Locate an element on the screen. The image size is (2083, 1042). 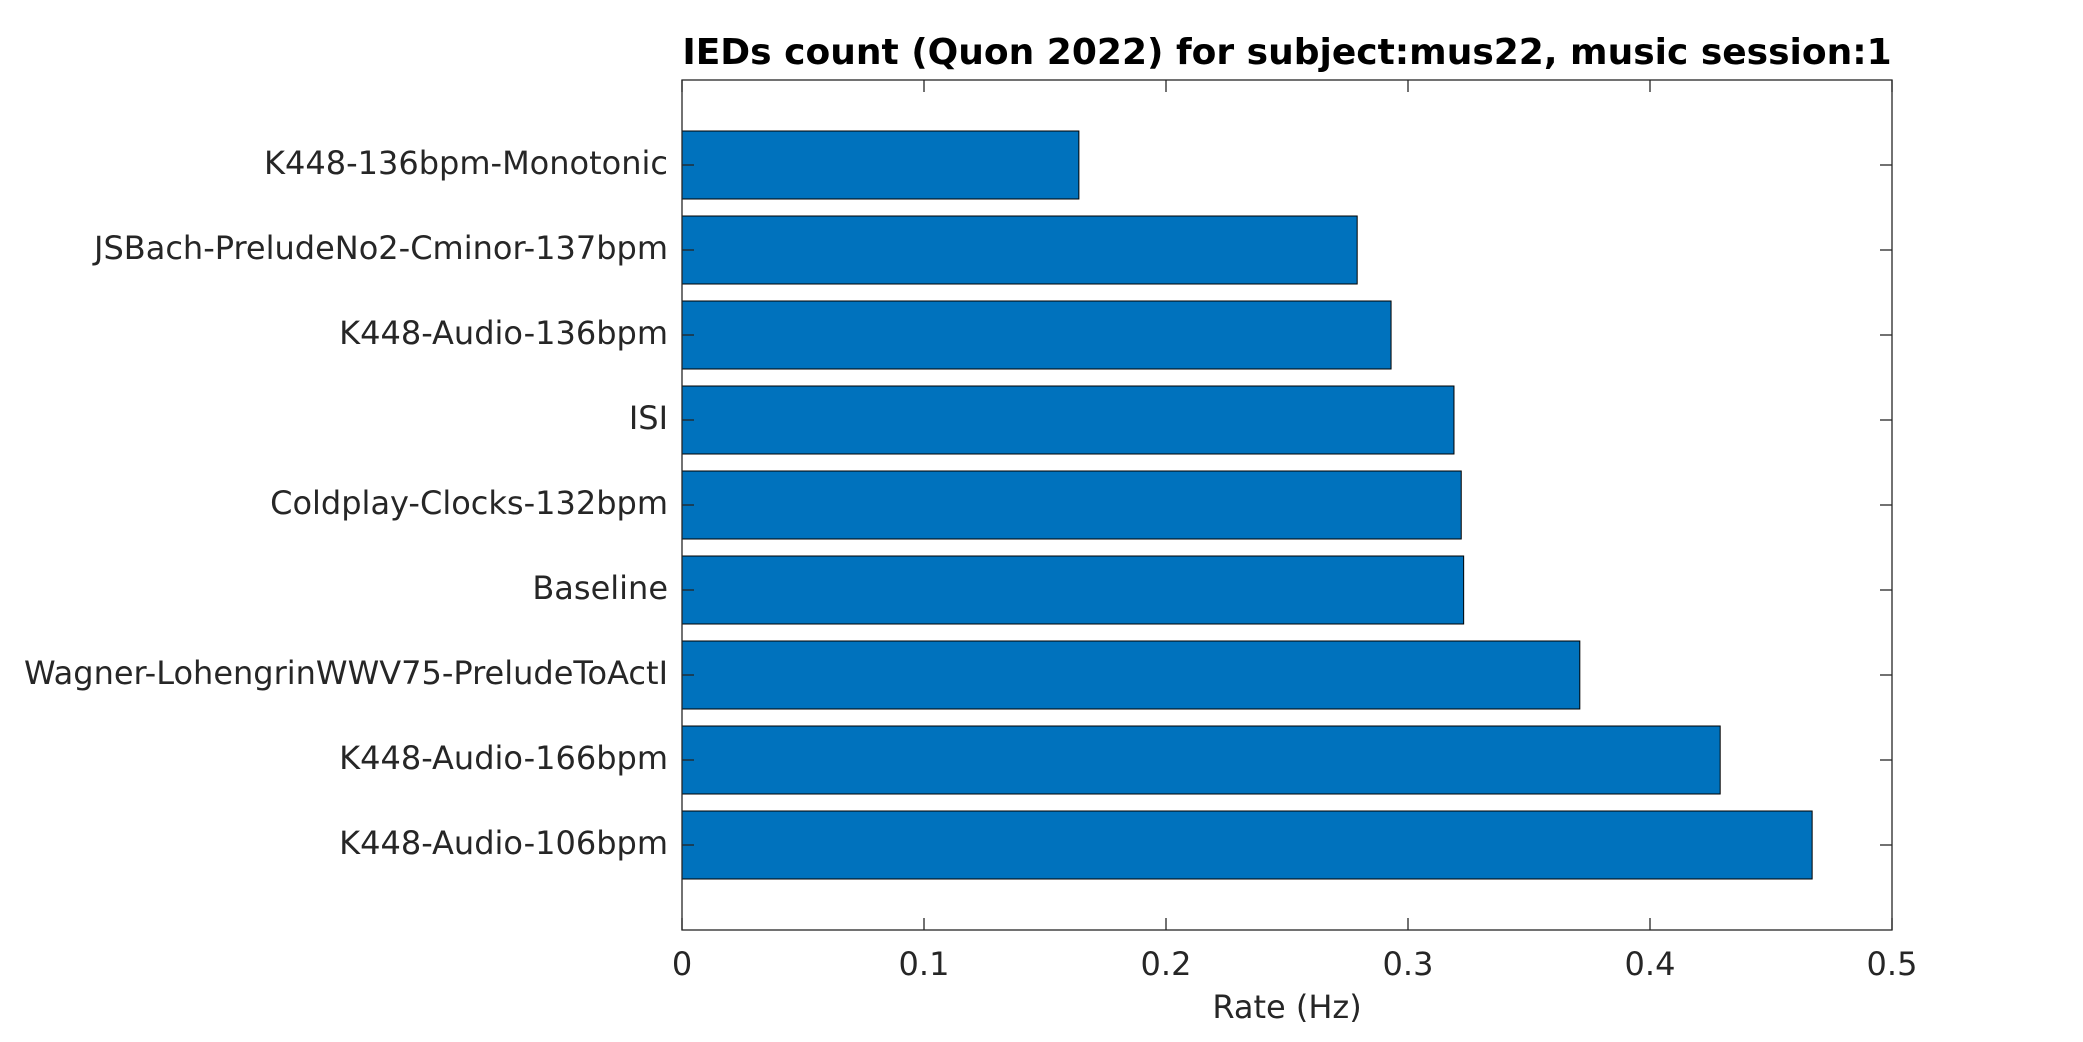
x-tick-labels: 0 0.1 0.2 0.3 0.4 0.5 is located at coordinates (1295, 964).